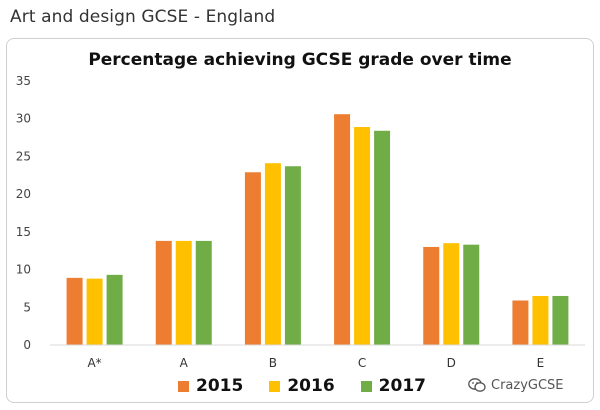  What do you see at coordinates (451, 363) in the screenshot?
I see `x-tick-label: D` at bounding box center [451, 363].